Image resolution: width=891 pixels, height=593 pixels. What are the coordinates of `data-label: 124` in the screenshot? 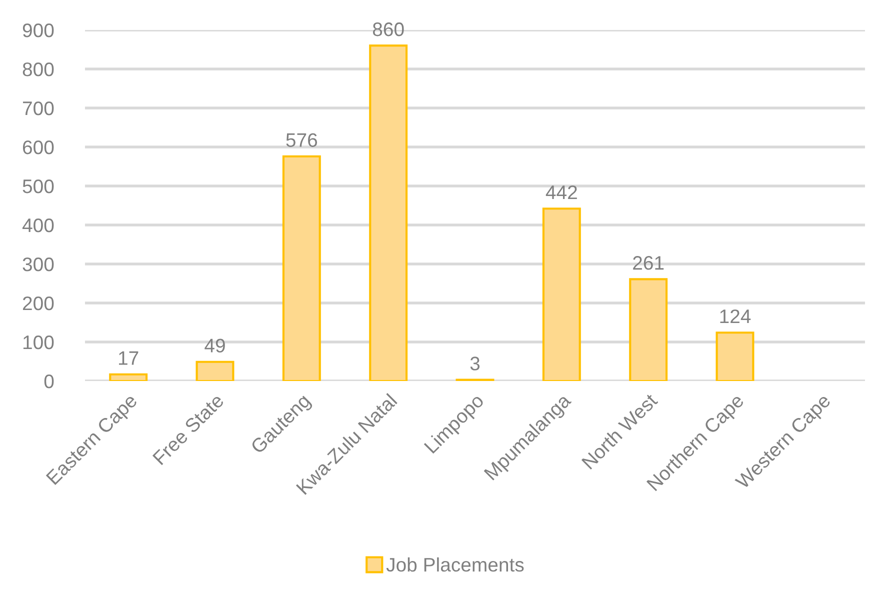 It's located at (735, 316).